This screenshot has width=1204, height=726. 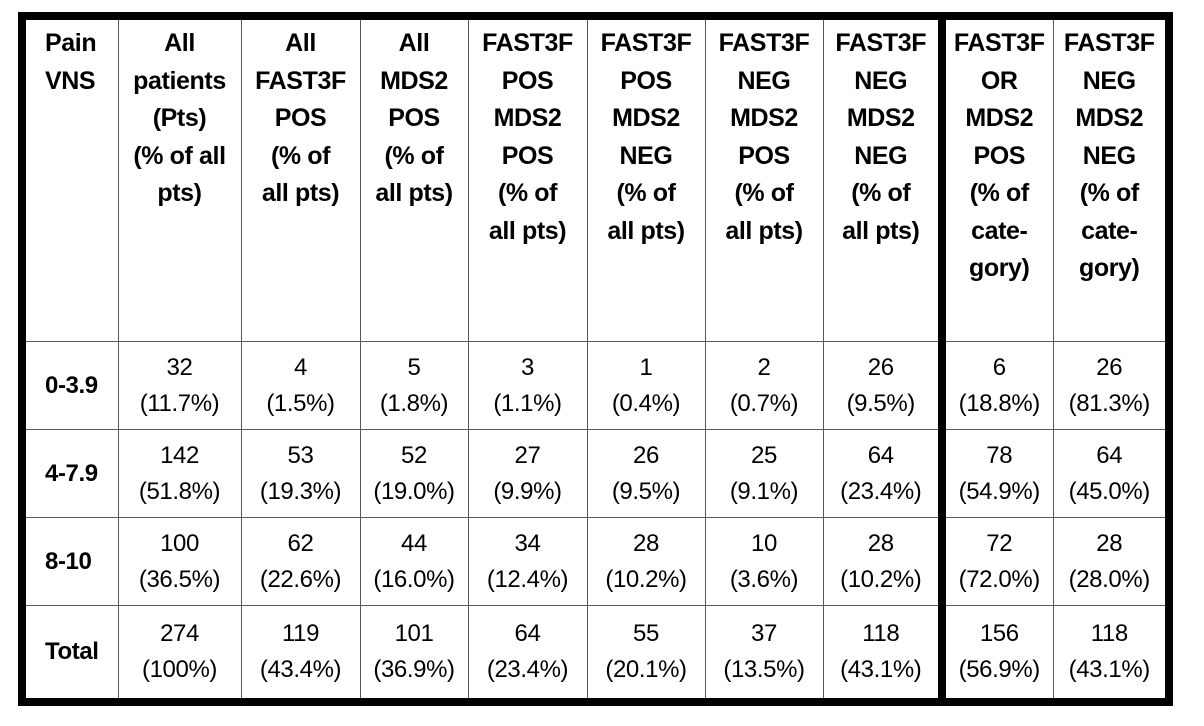 I want to click on cell-3-4: 55 (20.1%), so click(x=646, y=654).